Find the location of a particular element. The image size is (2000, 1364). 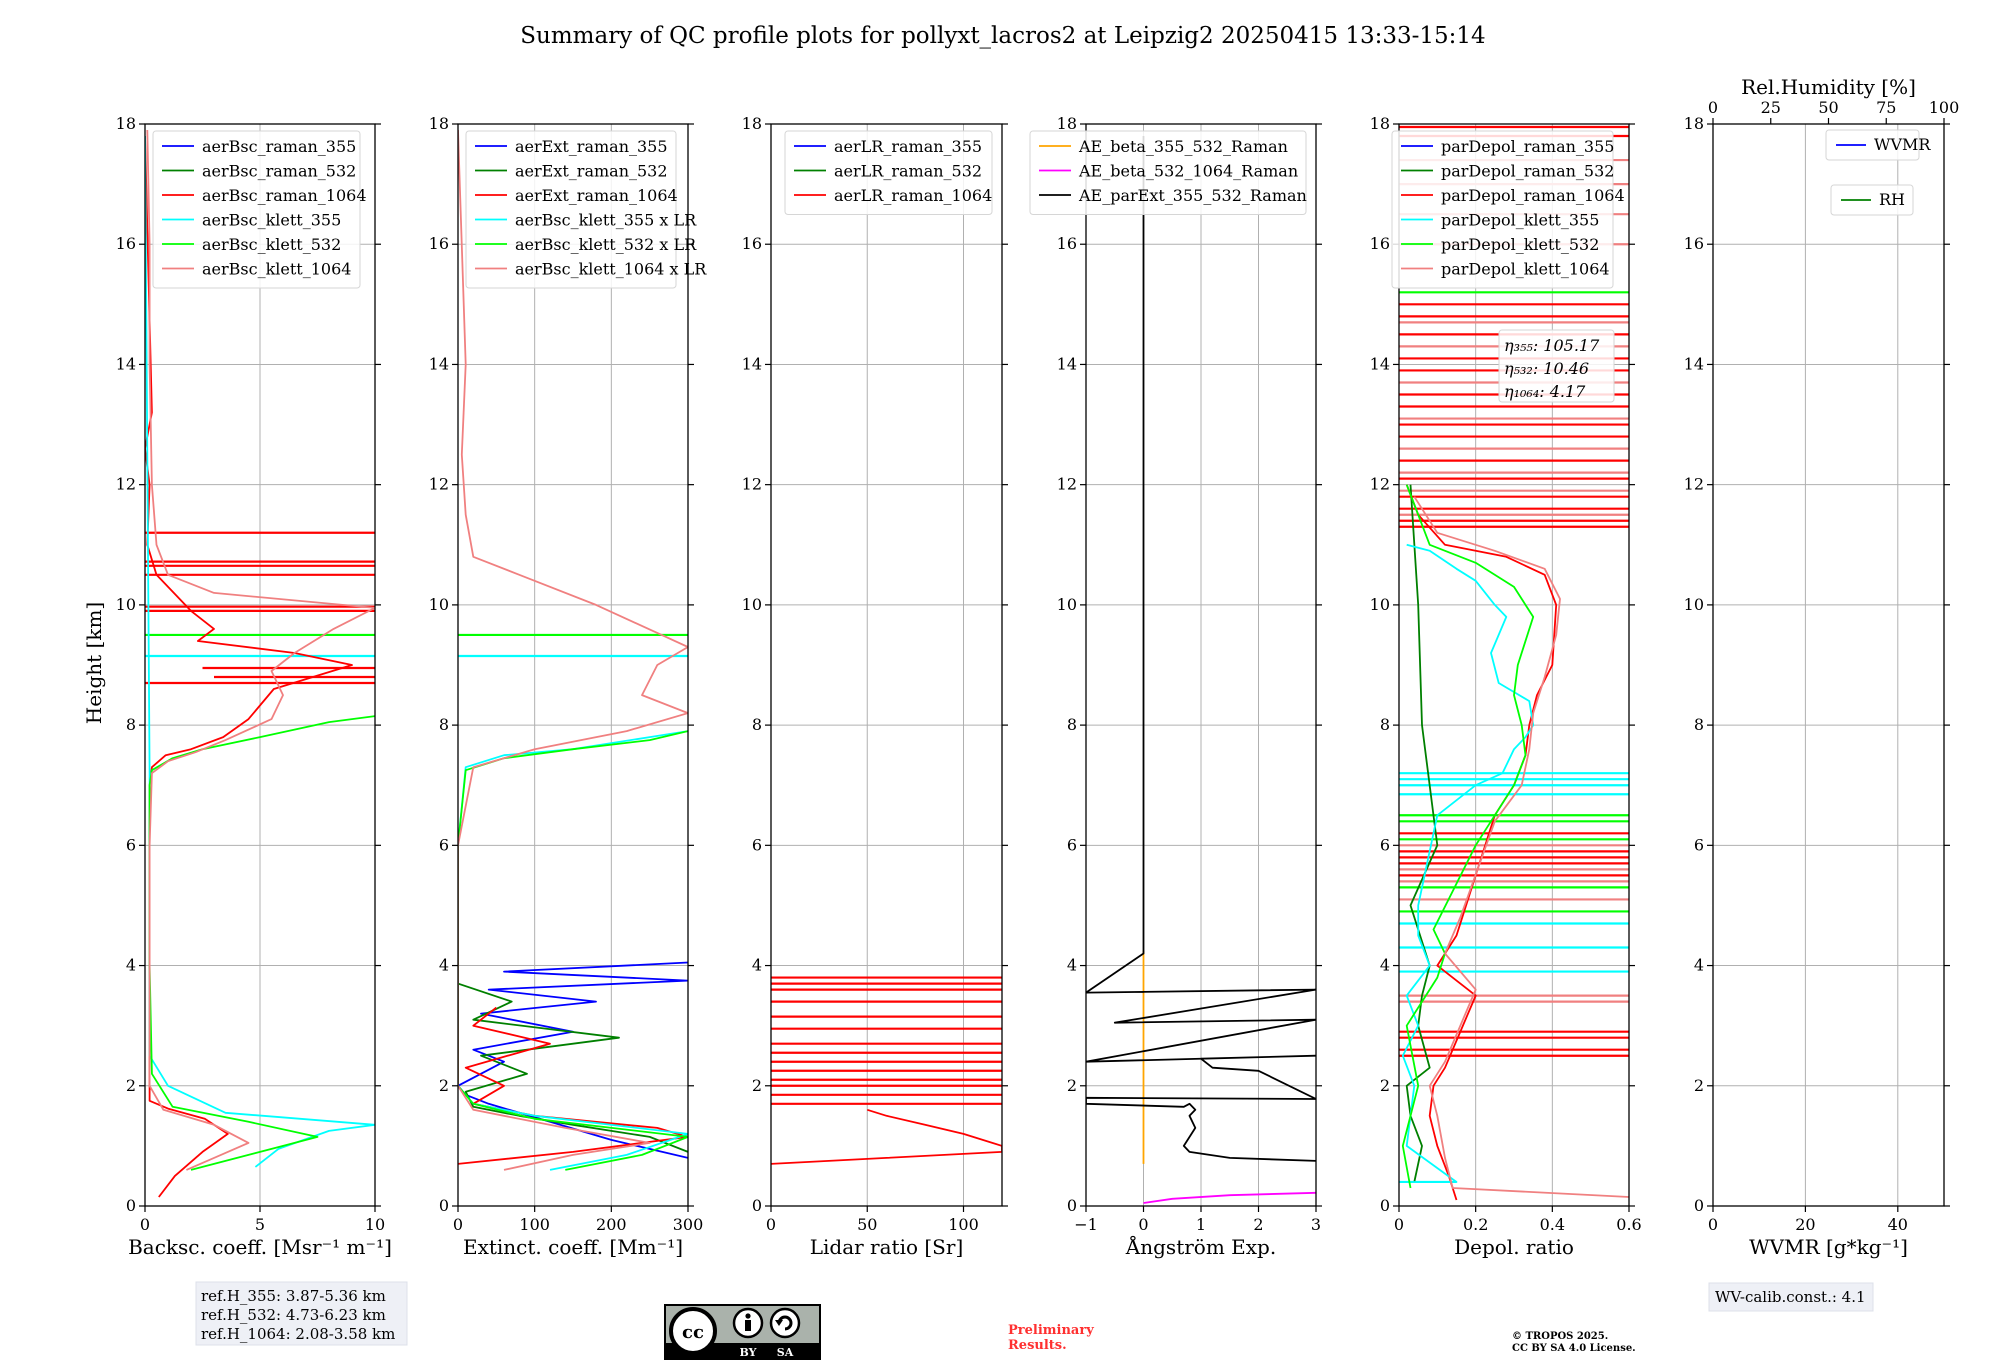

panel-4-data is located at coordinates (1201, 670).